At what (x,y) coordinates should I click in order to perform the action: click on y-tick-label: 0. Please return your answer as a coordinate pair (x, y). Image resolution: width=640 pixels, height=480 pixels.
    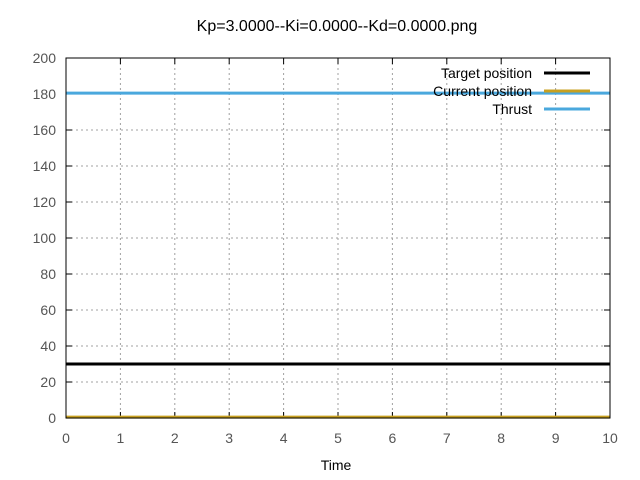
    Looking at the image, I should click on (52, 418).